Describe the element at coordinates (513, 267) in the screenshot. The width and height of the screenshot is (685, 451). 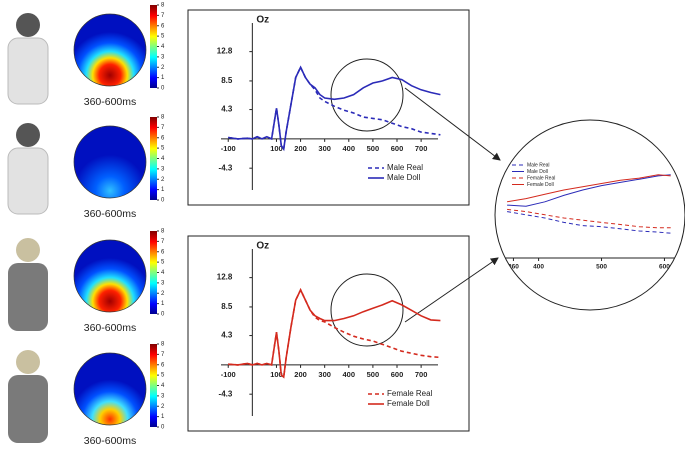
I see `x-tick-label: 360` at that location.